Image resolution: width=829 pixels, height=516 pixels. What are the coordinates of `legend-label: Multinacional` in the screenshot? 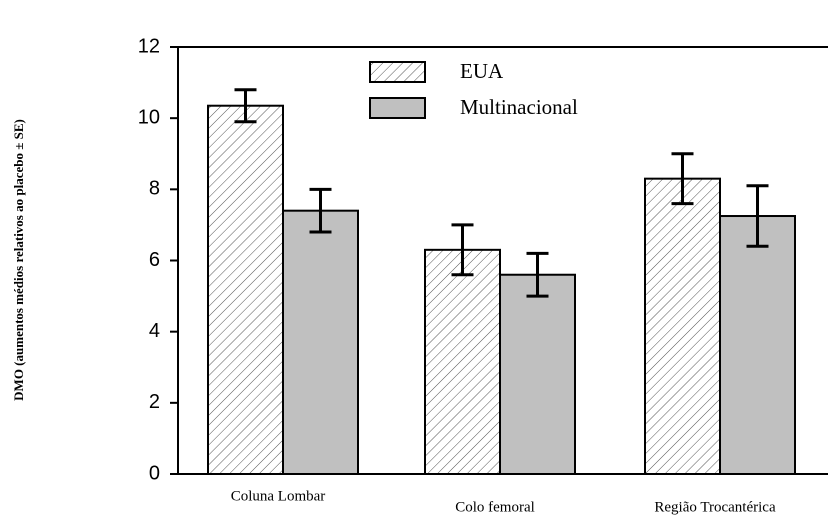 It's located at (519, 107).